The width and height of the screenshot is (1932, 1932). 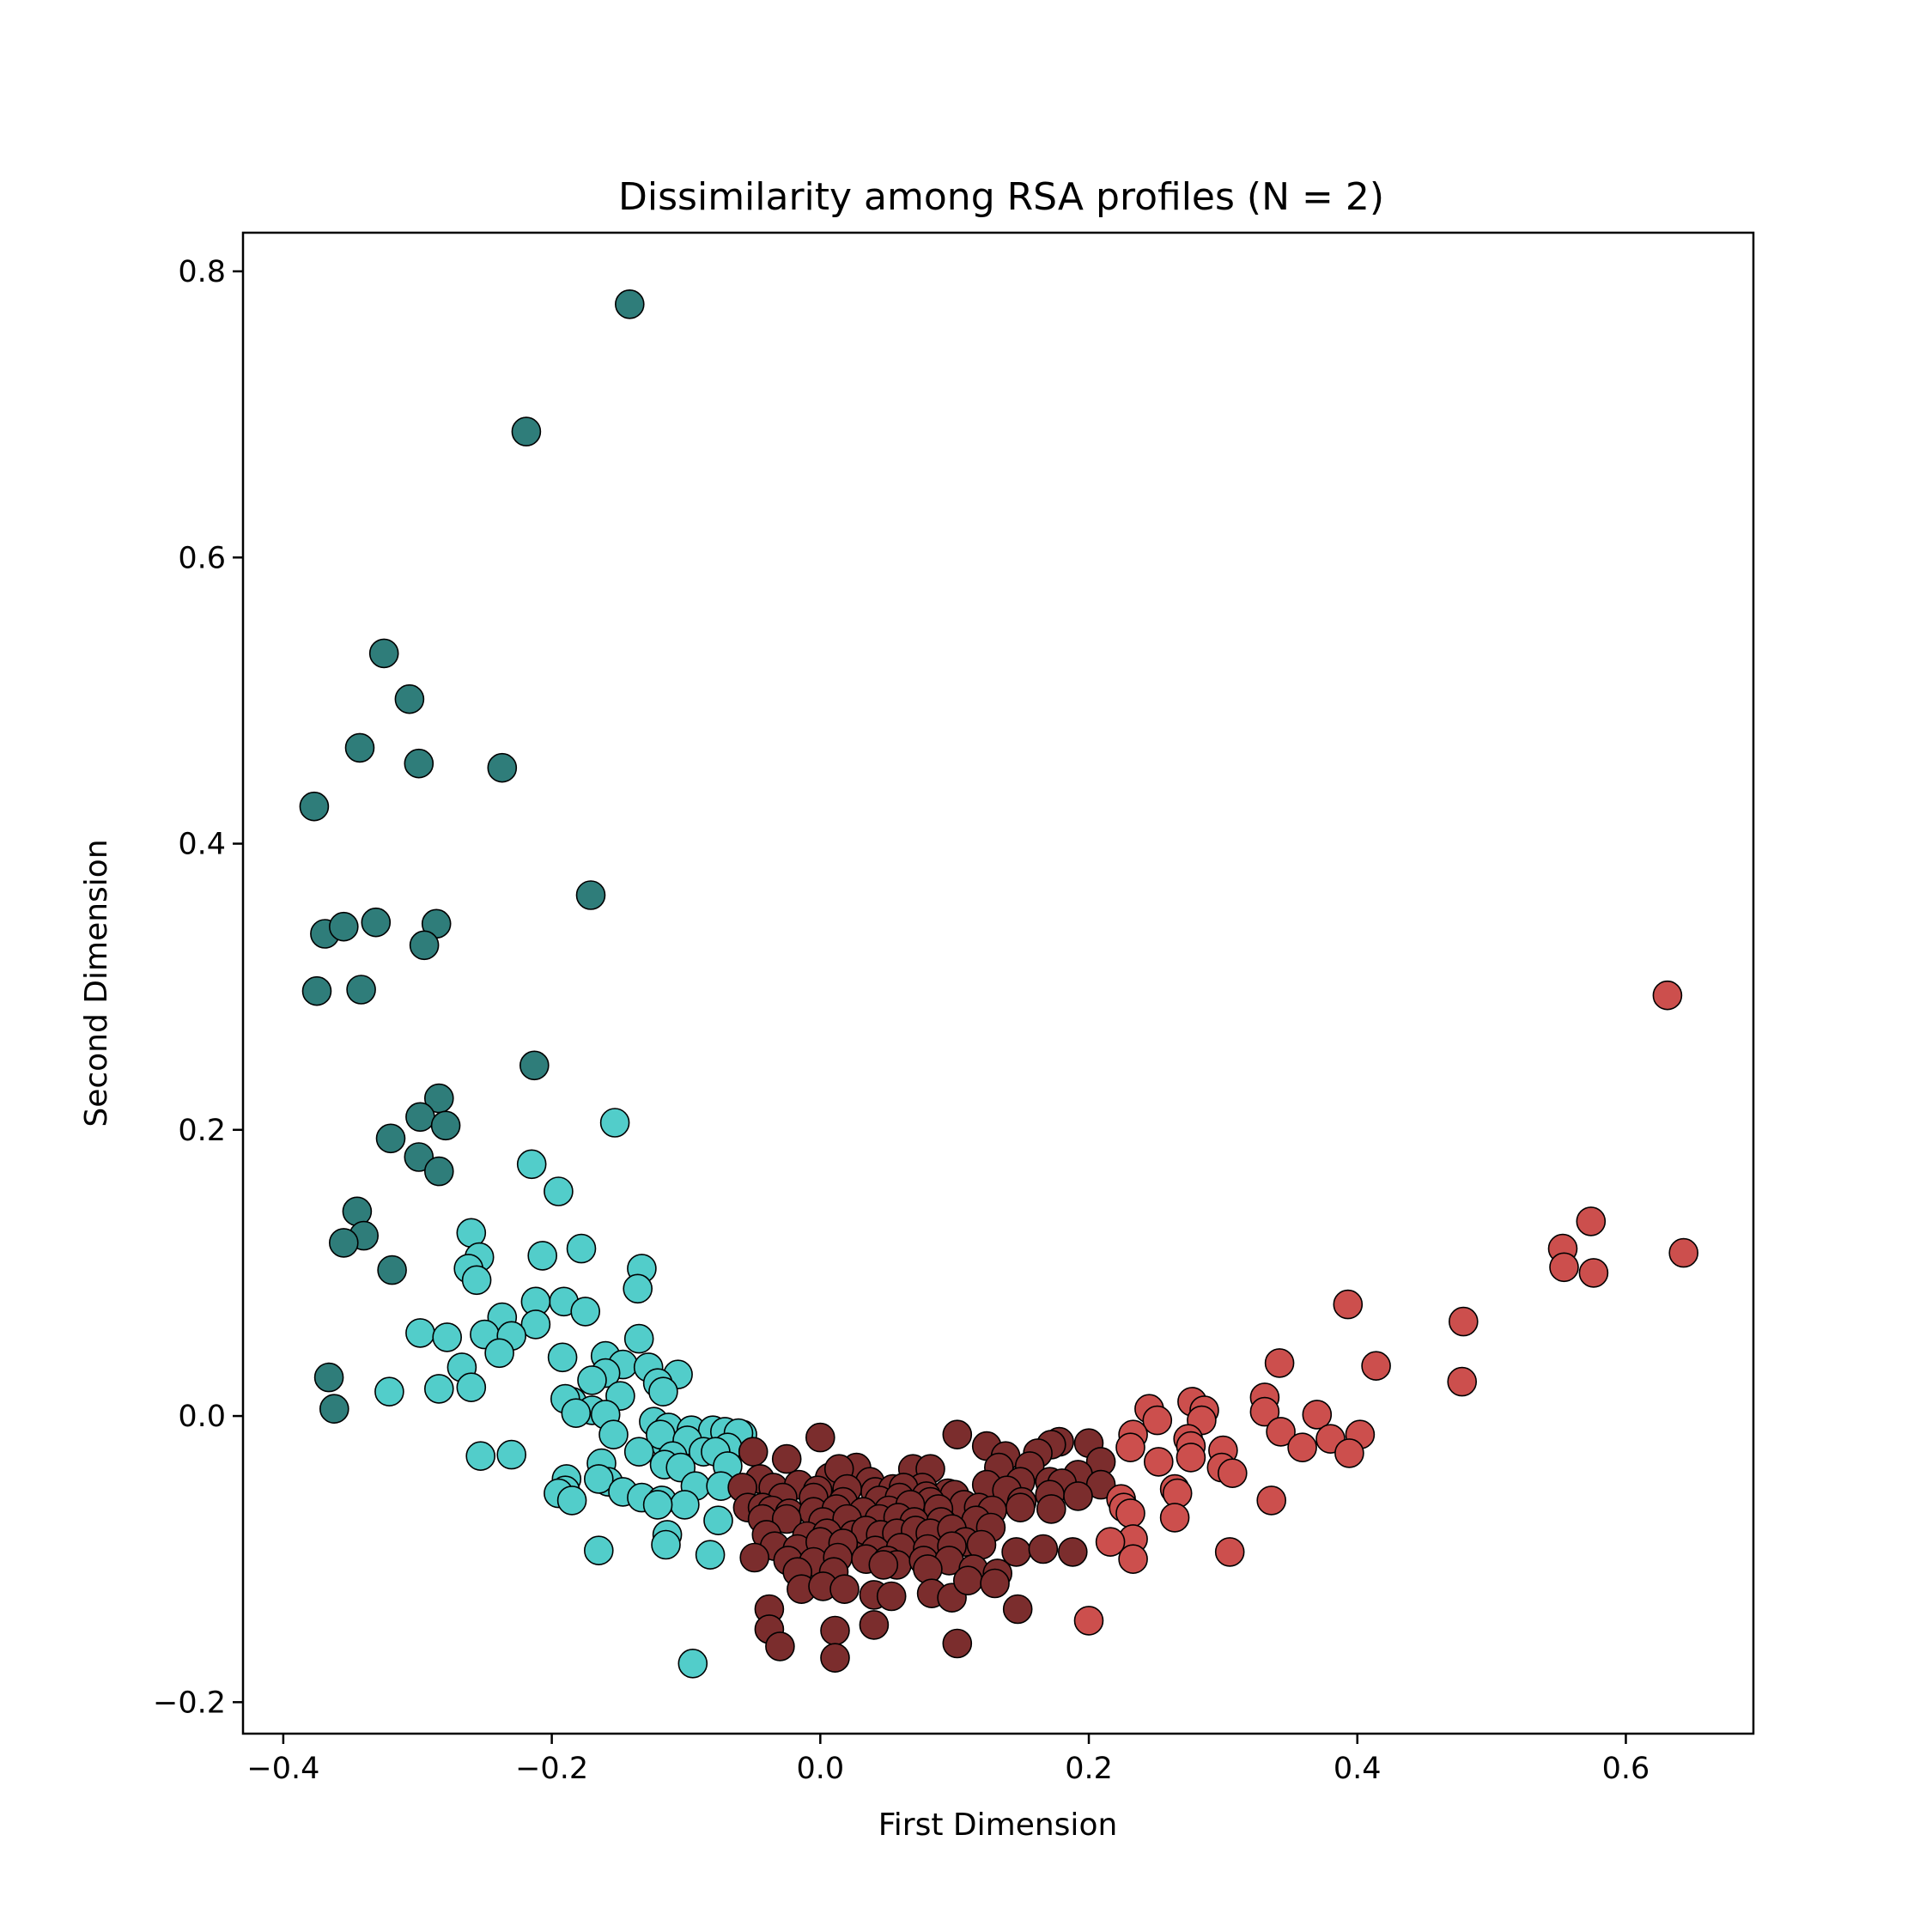 I want to click on y-tick-label: −0.2, so click(x=190, y=1703).